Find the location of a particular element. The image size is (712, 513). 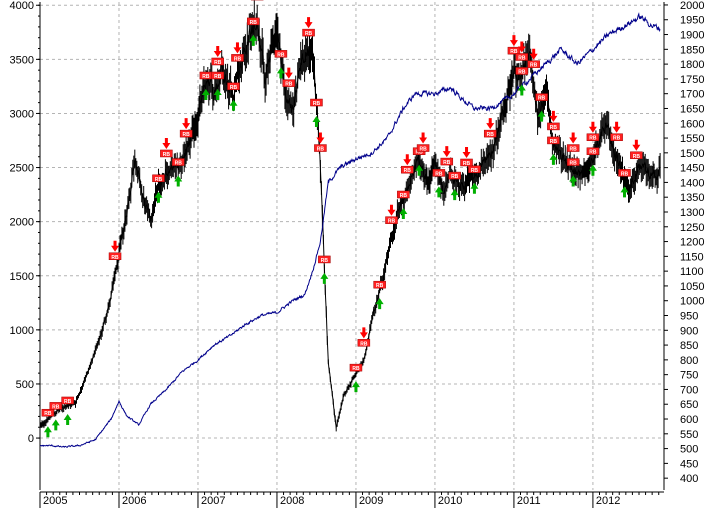

right-tick-label: 400 is located at coordinates (689, 479).